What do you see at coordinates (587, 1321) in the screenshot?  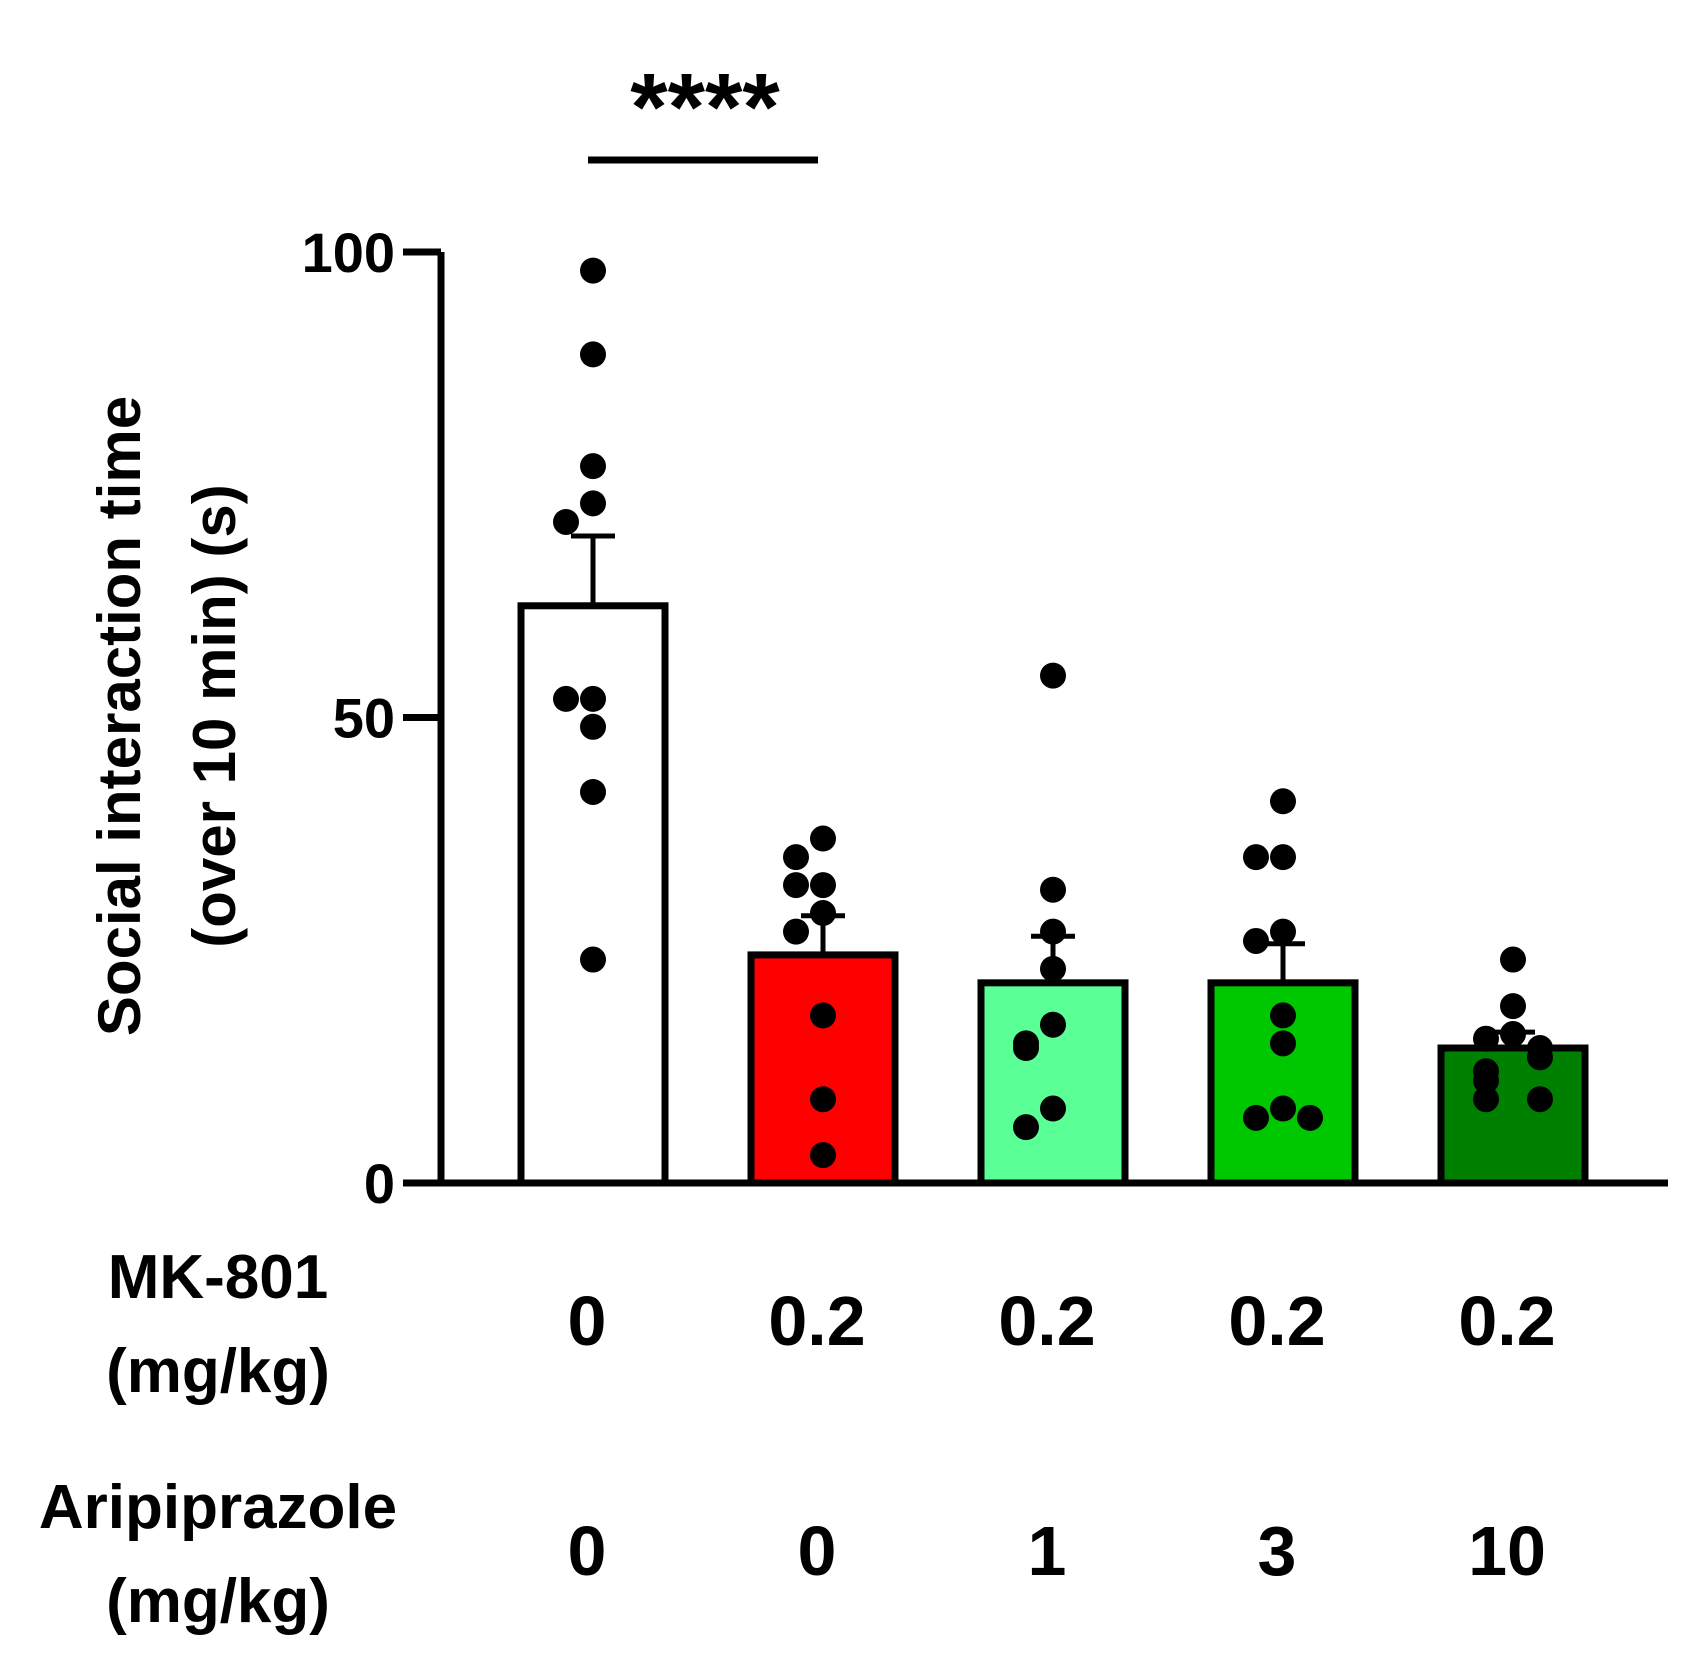 I see `mk801-dose-label: 0` at bounding box center [587, 1321].